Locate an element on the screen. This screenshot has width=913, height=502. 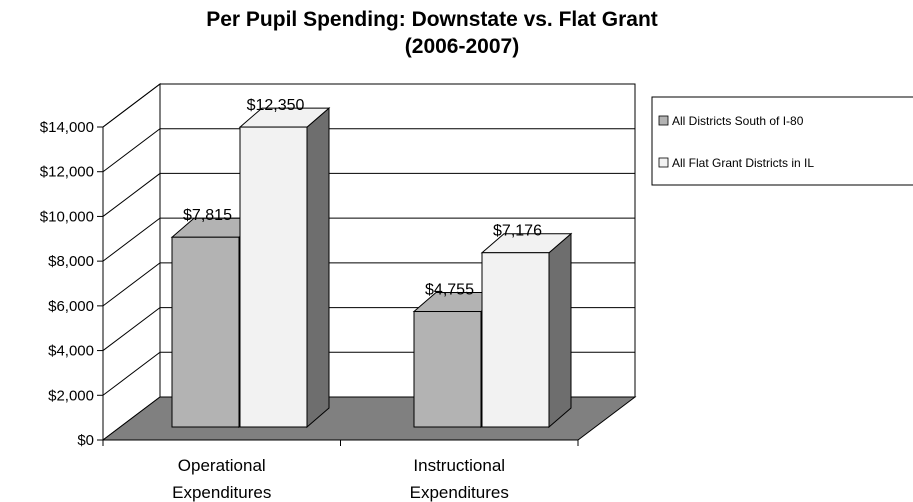
chart-subtitle: (2006-2007) is located at coordinates (462, 46).